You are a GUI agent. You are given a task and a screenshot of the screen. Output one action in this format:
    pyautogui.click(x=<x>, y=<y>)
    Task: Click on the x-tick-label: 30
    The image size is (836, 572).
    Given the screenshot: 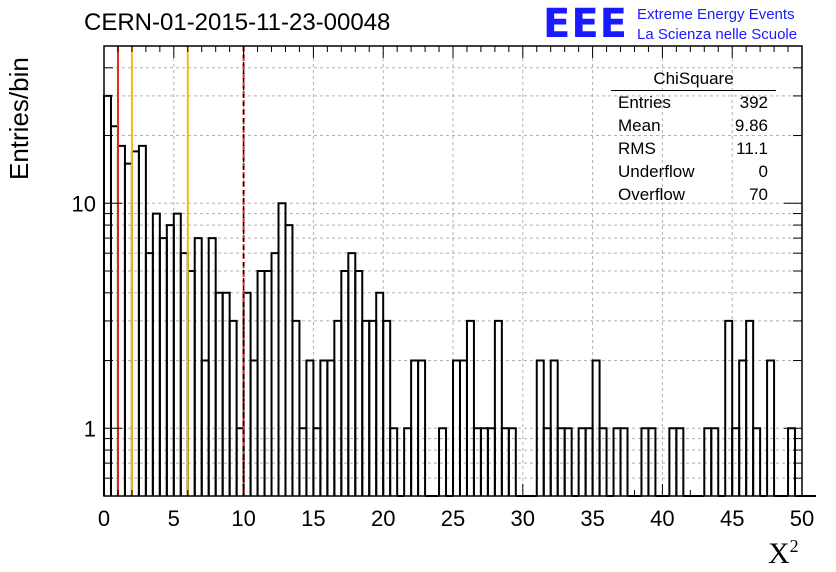 What is the action you would take?
    pyautogui.click(x=523, y=518)
    